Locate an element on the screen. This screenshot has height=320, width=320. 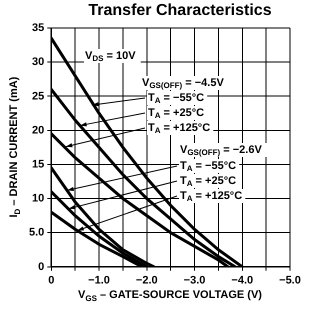
x-axis-title: V$_{GS}$ – GATE-SOURCE VOLTAGE (V) is located at coordinates (170, 296).